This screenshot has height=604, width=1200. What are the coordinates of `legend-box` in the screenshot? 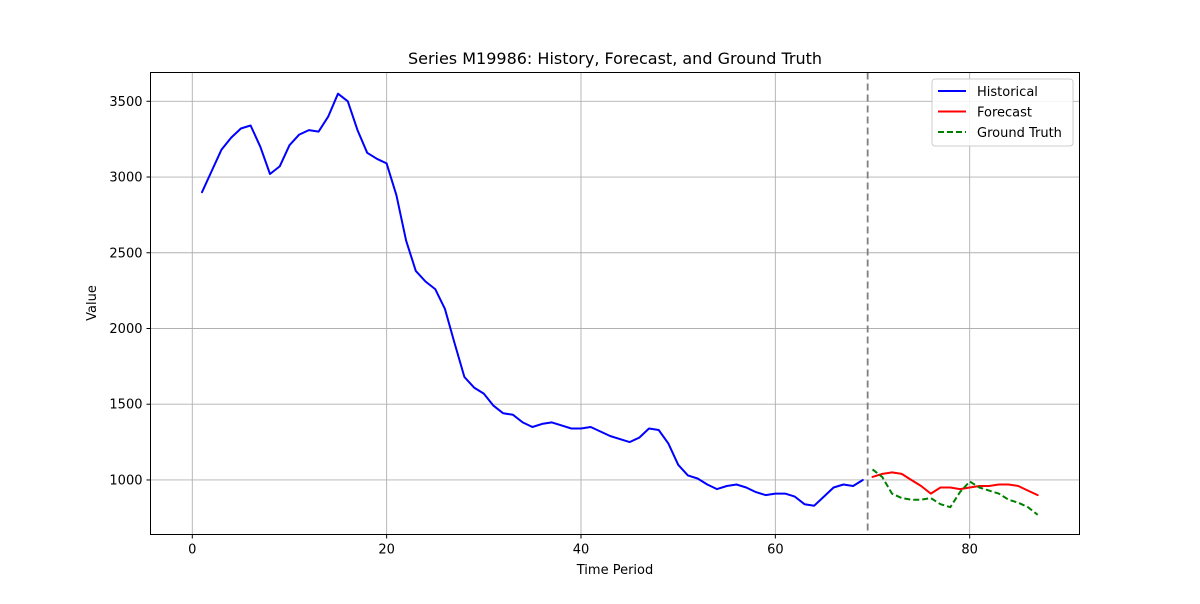 It's located at (1002, 112).